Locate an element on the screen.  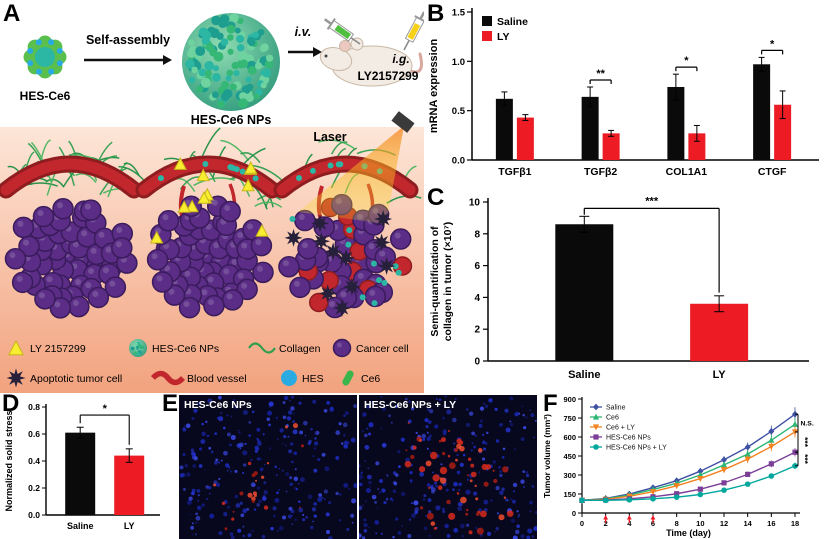
svg-text: Tumor volume (mm³) is located at coordinates (547, 456).